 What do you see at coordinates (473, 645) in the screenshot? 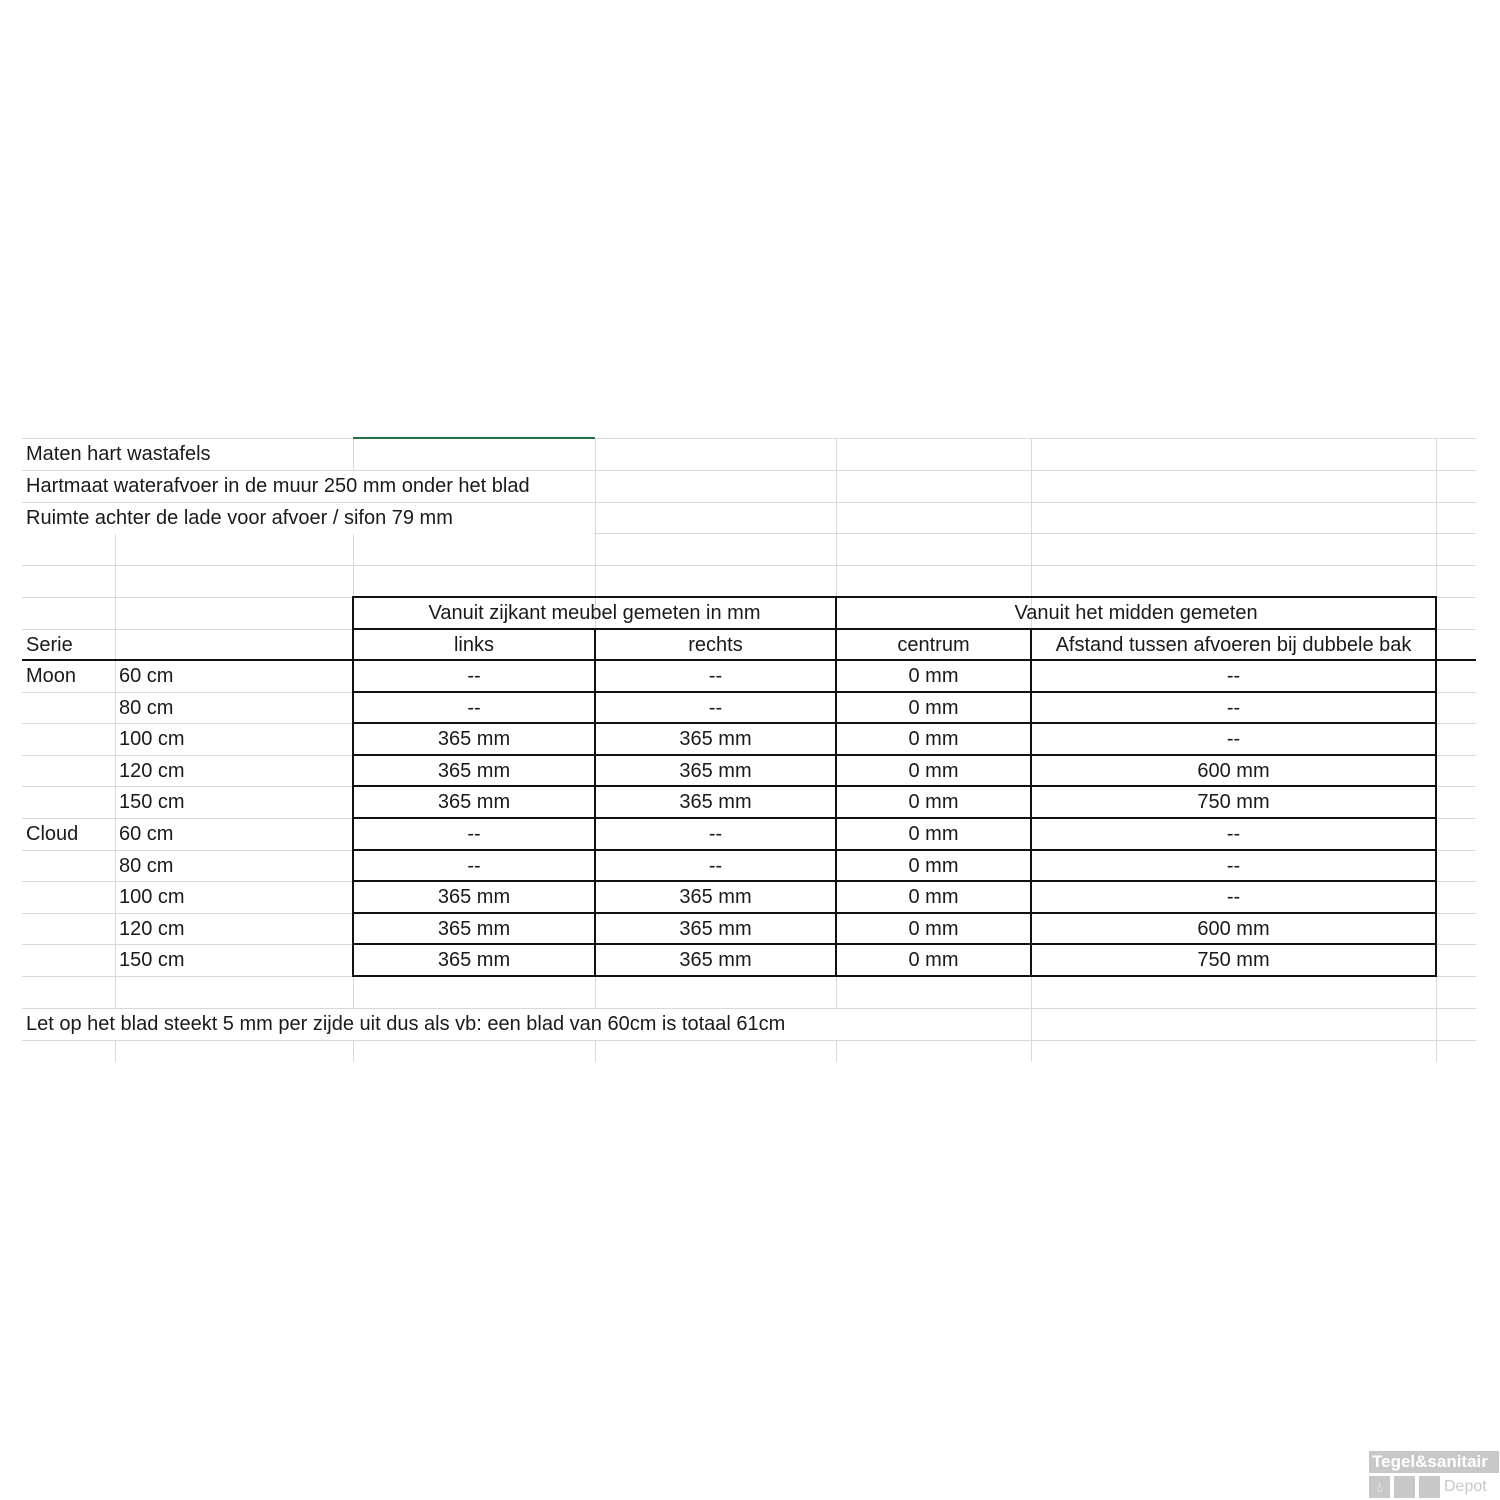
I see `column-header-1: links` at bounding box center [473, 645].